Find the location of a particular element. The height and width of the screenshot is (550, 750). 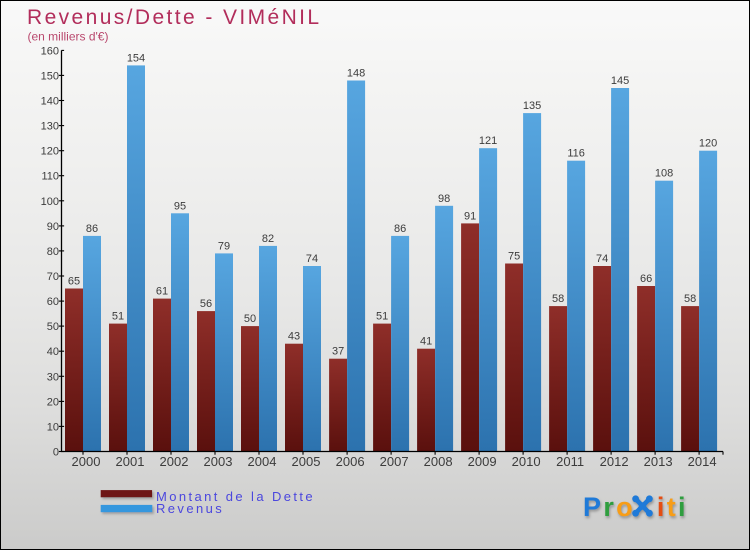

svg-text: 91 is located at coordinates (470, 216).